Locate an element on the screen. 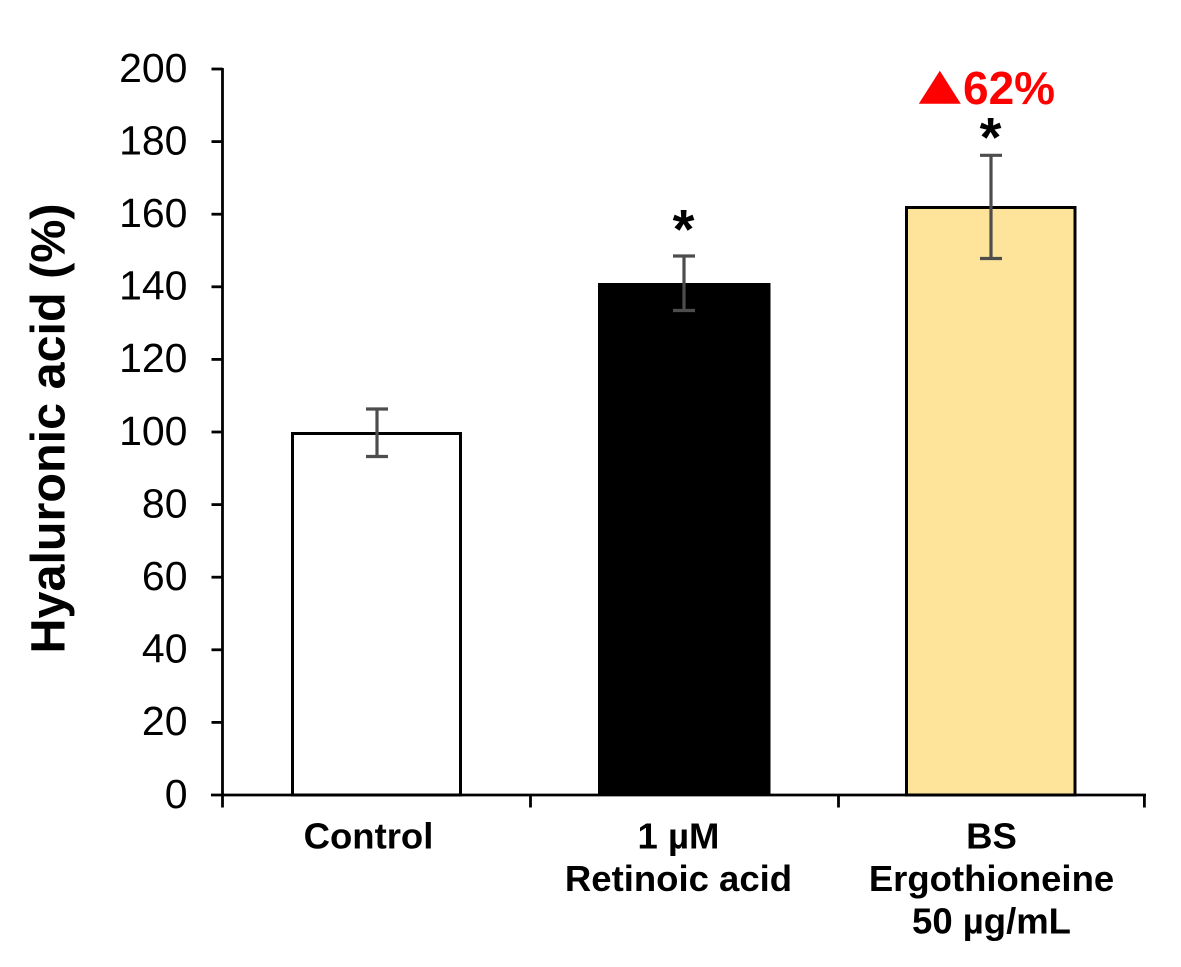 The height and width of the screenshot is (967, 1181). svg-text: 180 is located at coordinates (153, 140).